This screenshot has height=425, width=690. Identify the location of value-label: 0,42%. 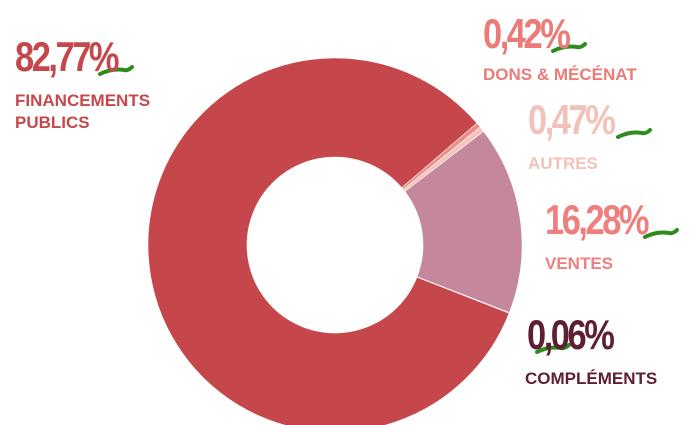
(527, 33).